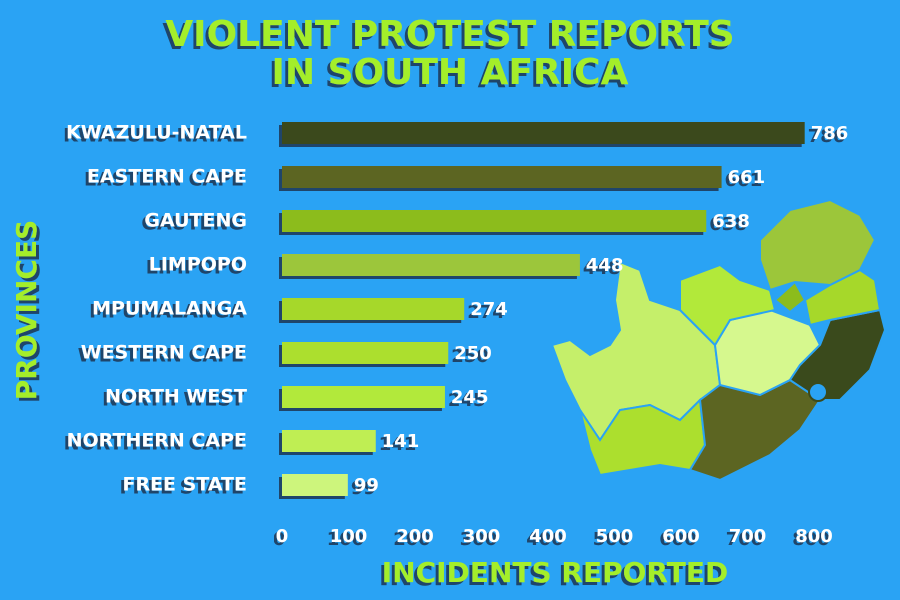 The height and width of the screenshot is (600, 900). I want to click on y-tick-label: WESTERN CAPE, so click(164, 353).